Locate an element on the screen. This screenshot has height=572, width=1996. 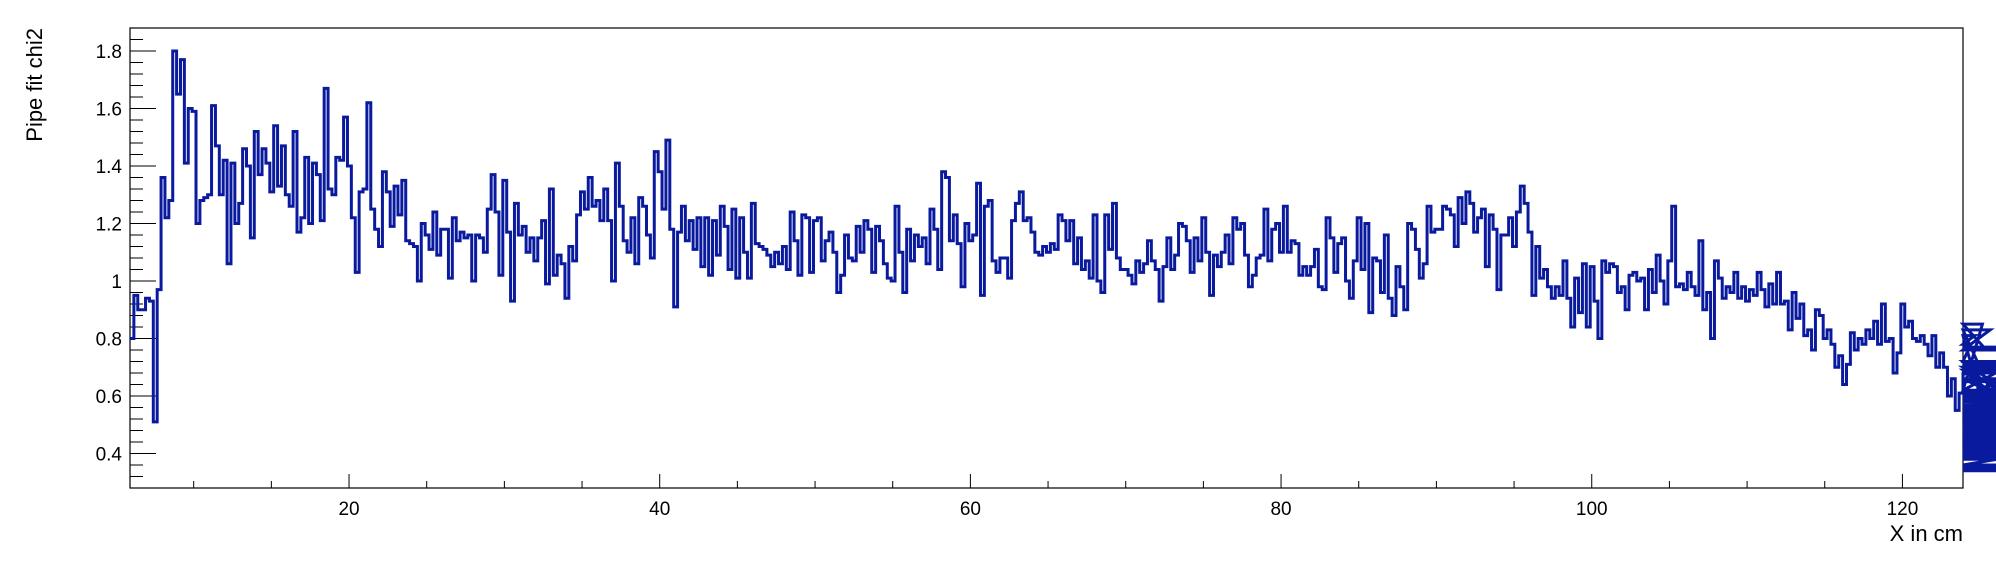
y-axis-title: Pipe fit chi2 is located at coordinates (34, 85).